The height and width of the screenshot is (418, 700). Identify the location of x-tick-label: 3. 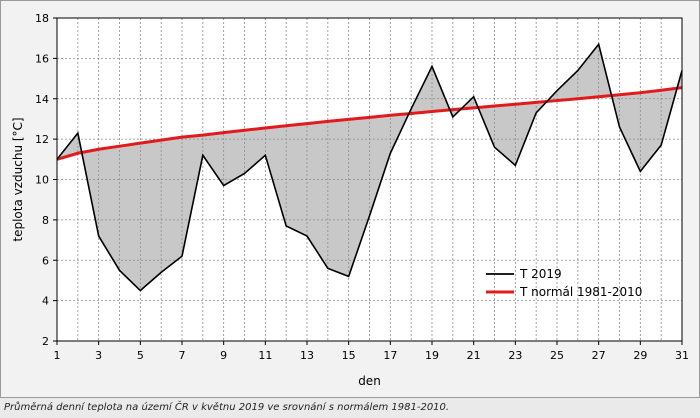
(98, 355).